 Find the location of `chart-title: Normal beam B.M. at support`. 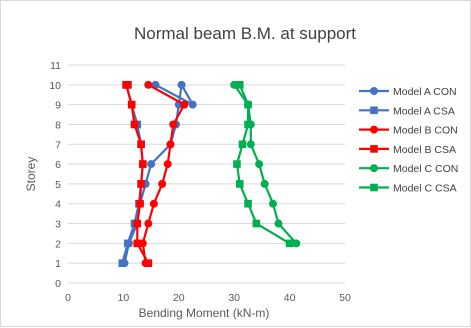

chart-title: Normal beam B.M. at support is located at coordinates (245, 33).